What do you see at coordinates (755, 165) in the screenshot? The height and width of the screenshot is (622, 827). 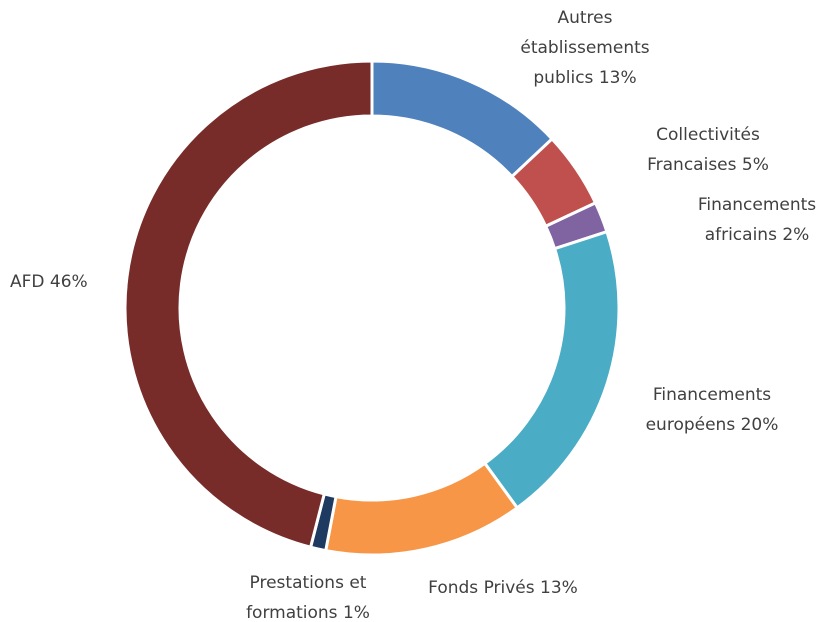 I see `value-label: 5%` at bounding box center [755, 165].